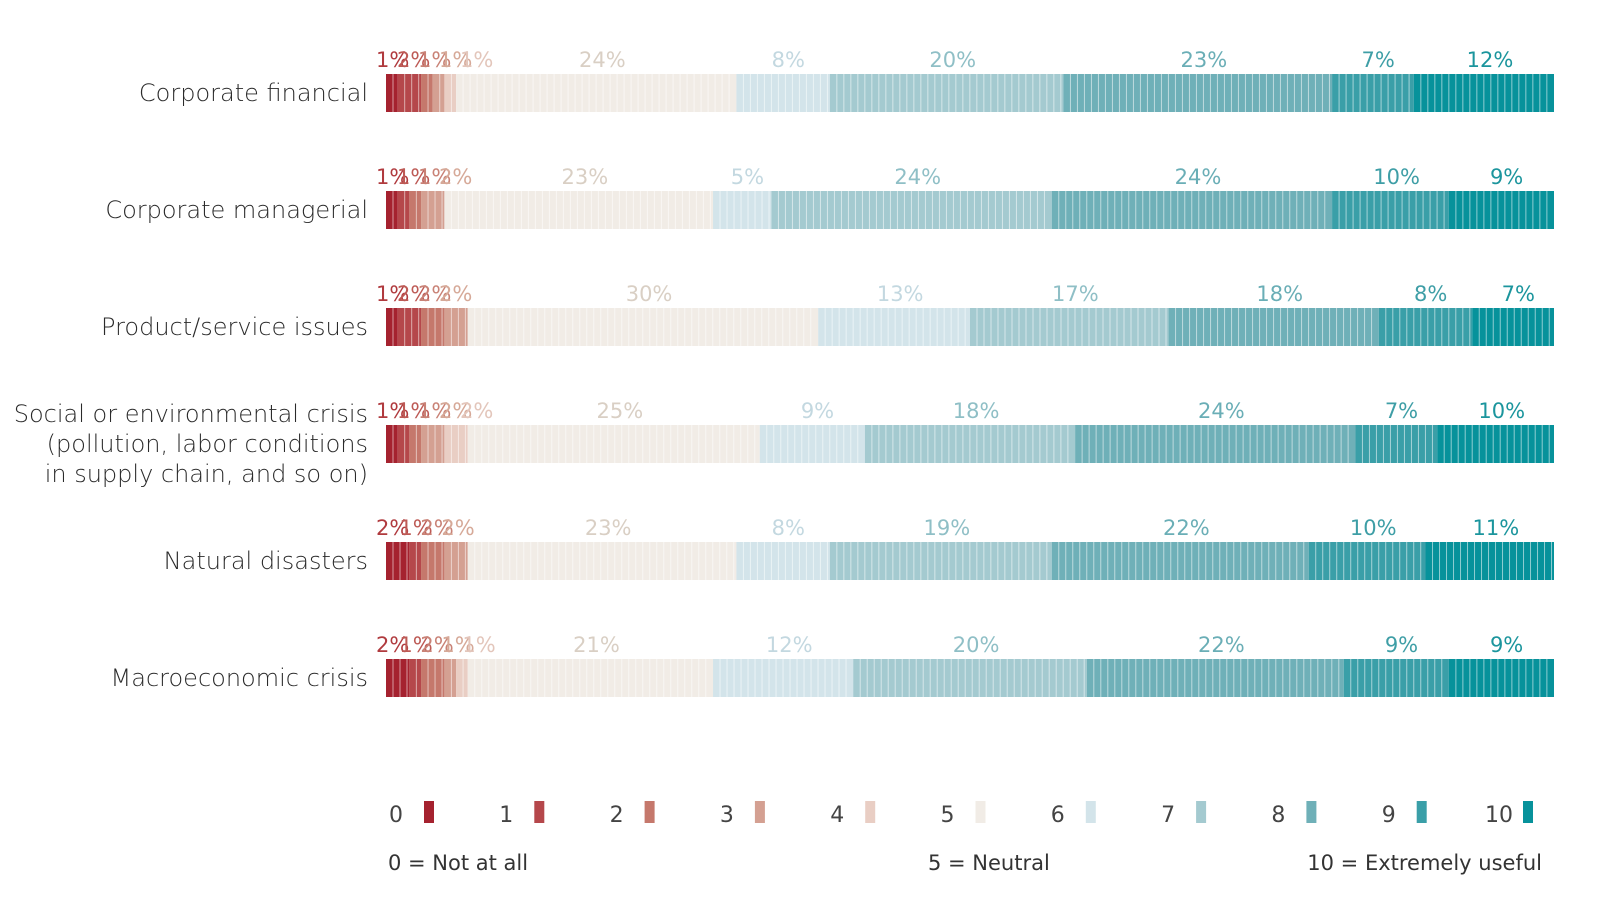 The height and width of the screenshot is (897, 1599). I want to click on legend-note-neutral: 5 = Neutral, so click(989, 863).